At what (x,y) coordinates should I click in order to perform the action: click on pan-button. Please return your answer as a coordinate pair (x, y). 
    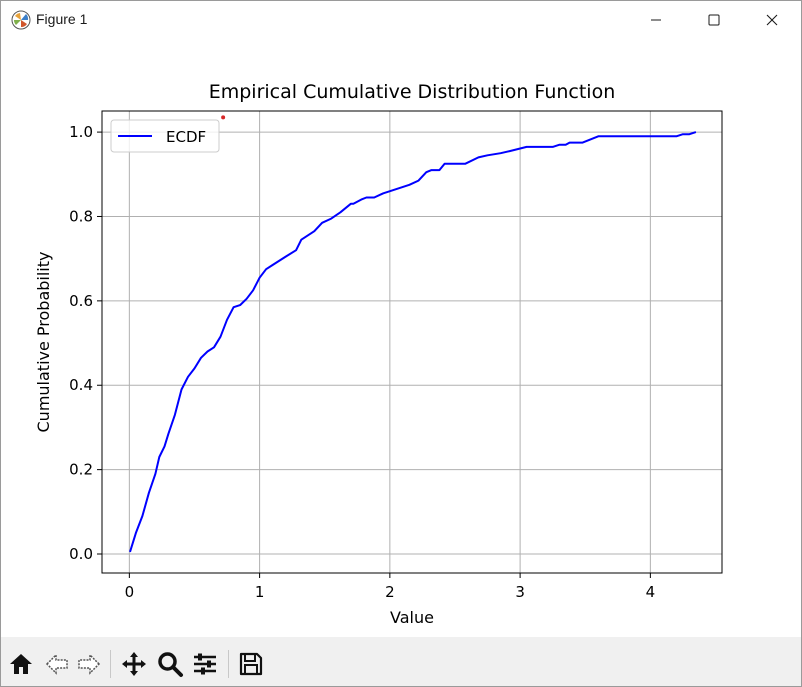
    Looking at the image, I should click on (134, 664).